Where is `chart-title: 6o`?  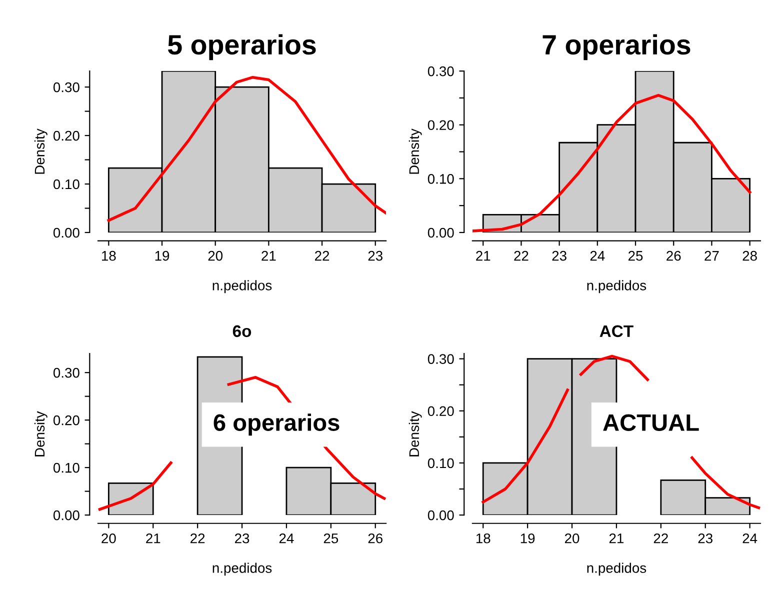
chart-title: 6o is located at coordinates (242, 331).